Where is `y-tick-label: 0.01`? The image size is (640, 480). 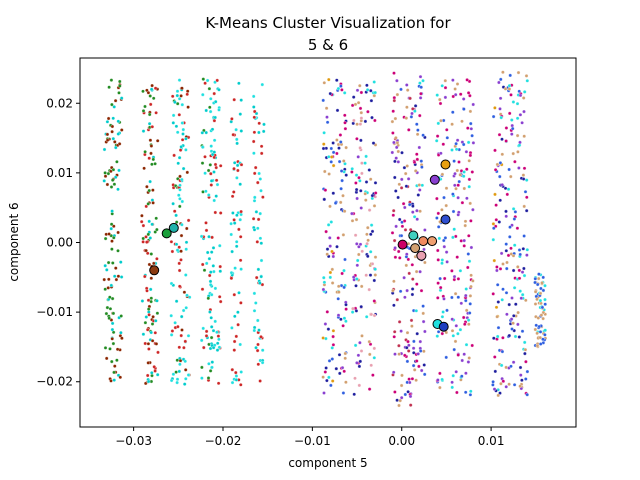 y-tick-label: 0.01 is located at coordinates (59, 173).